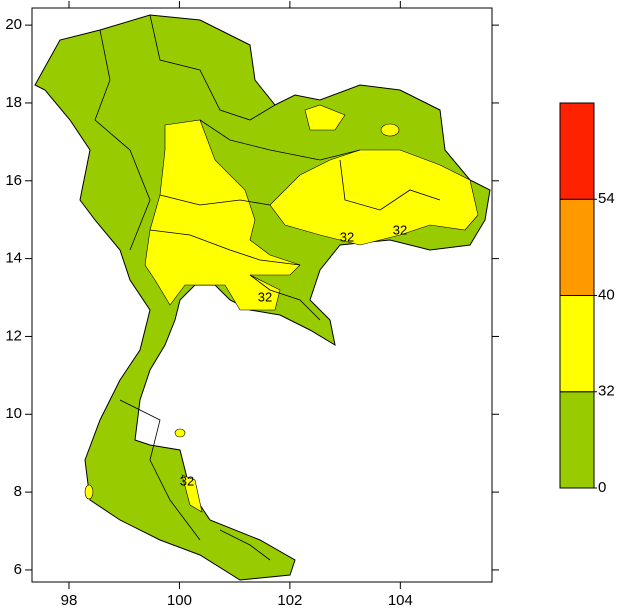  What do you see at coordinates (18, 491) in the screenshot?
I see `y-tick-label: 8` at bounding box center [18, 491].